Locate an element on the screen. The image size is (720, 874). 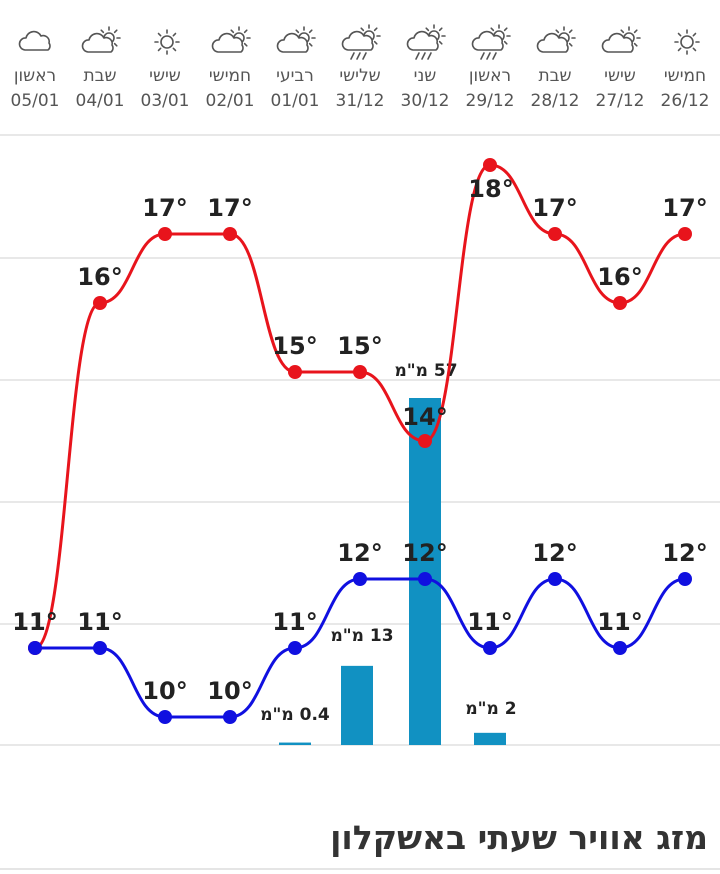
rain-label: 2 מ"מ is located at coordinates (490, 709).